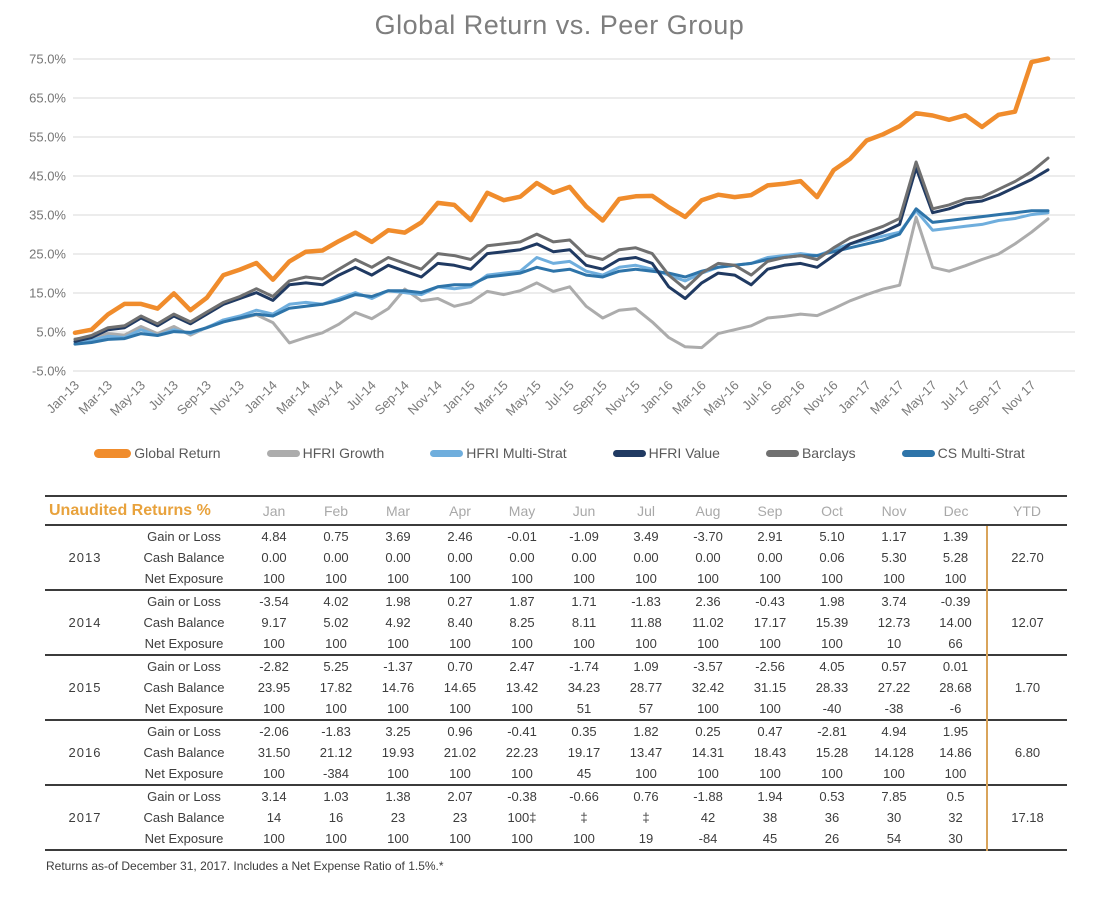  I want to click on x-axis-tick-label: Nov-15, so click(623, 398).